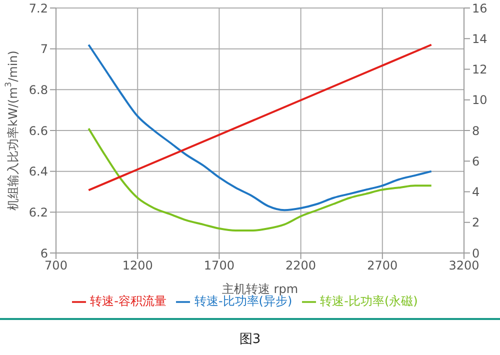 This screenshot has width=500, height=355. What do you see at coordinates (476, 192) in the screenshot?
I see `y2-tick-label: 4` at bounding box center [476, 192].